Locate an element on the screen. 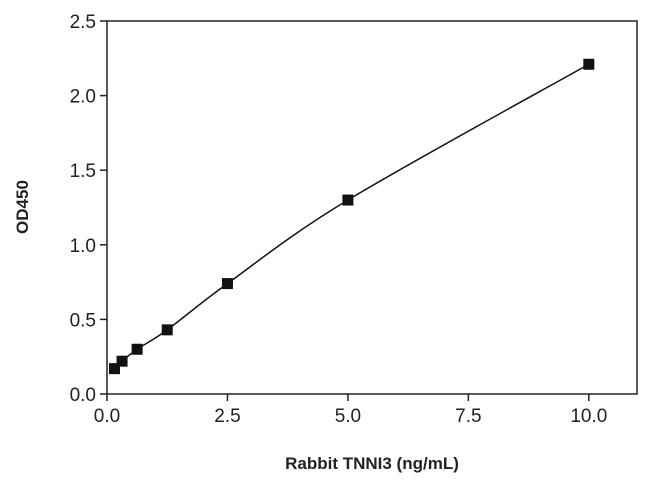 This screenshot has width=650, height=488. x-tick-label: 7.5 is located at coordinates (468, 416).